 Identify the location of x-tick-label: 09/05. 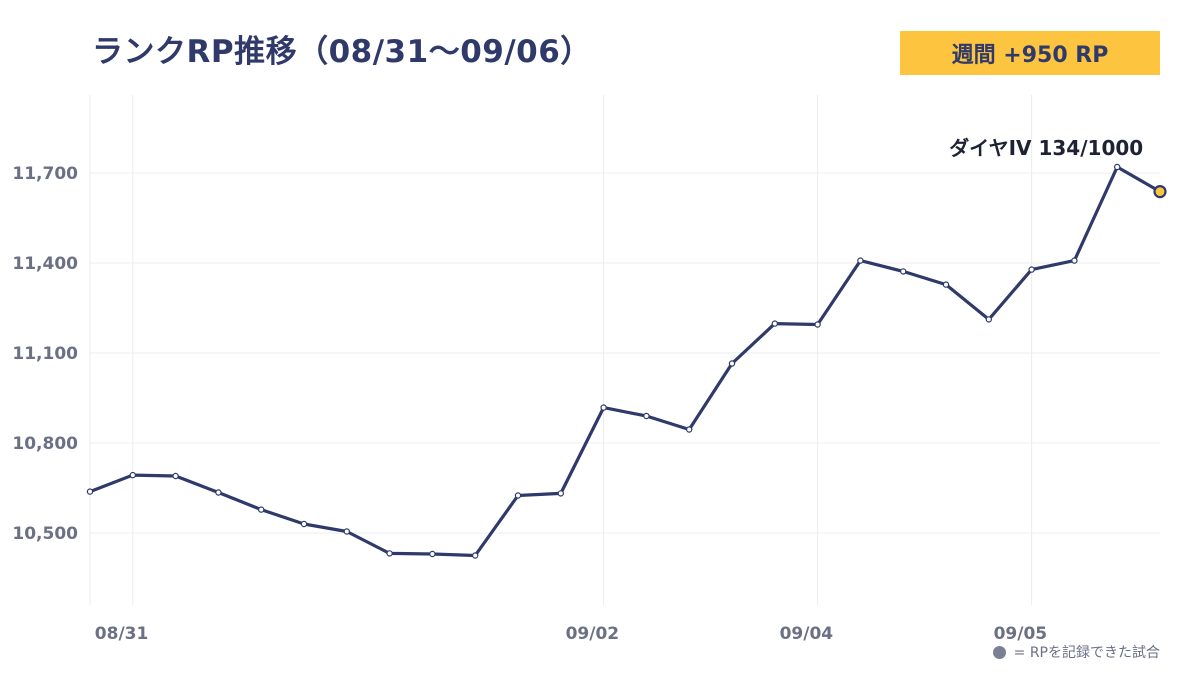
(1021, 634).